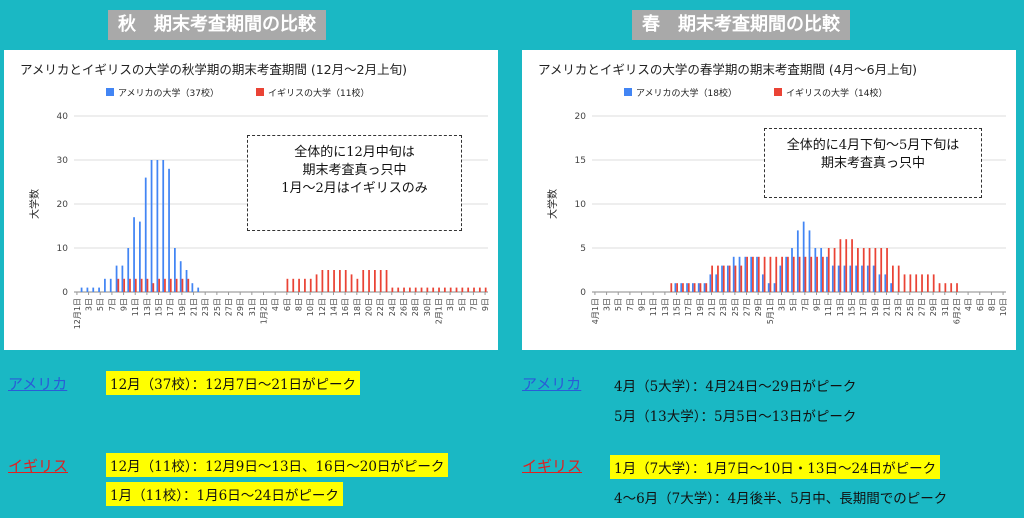 This screenshot has height=518, width=1024. What do you see at coordinates (956, 311) in the screenshot?
I see `x-tick-label: 6月2日` at bounding box center [956, 311].